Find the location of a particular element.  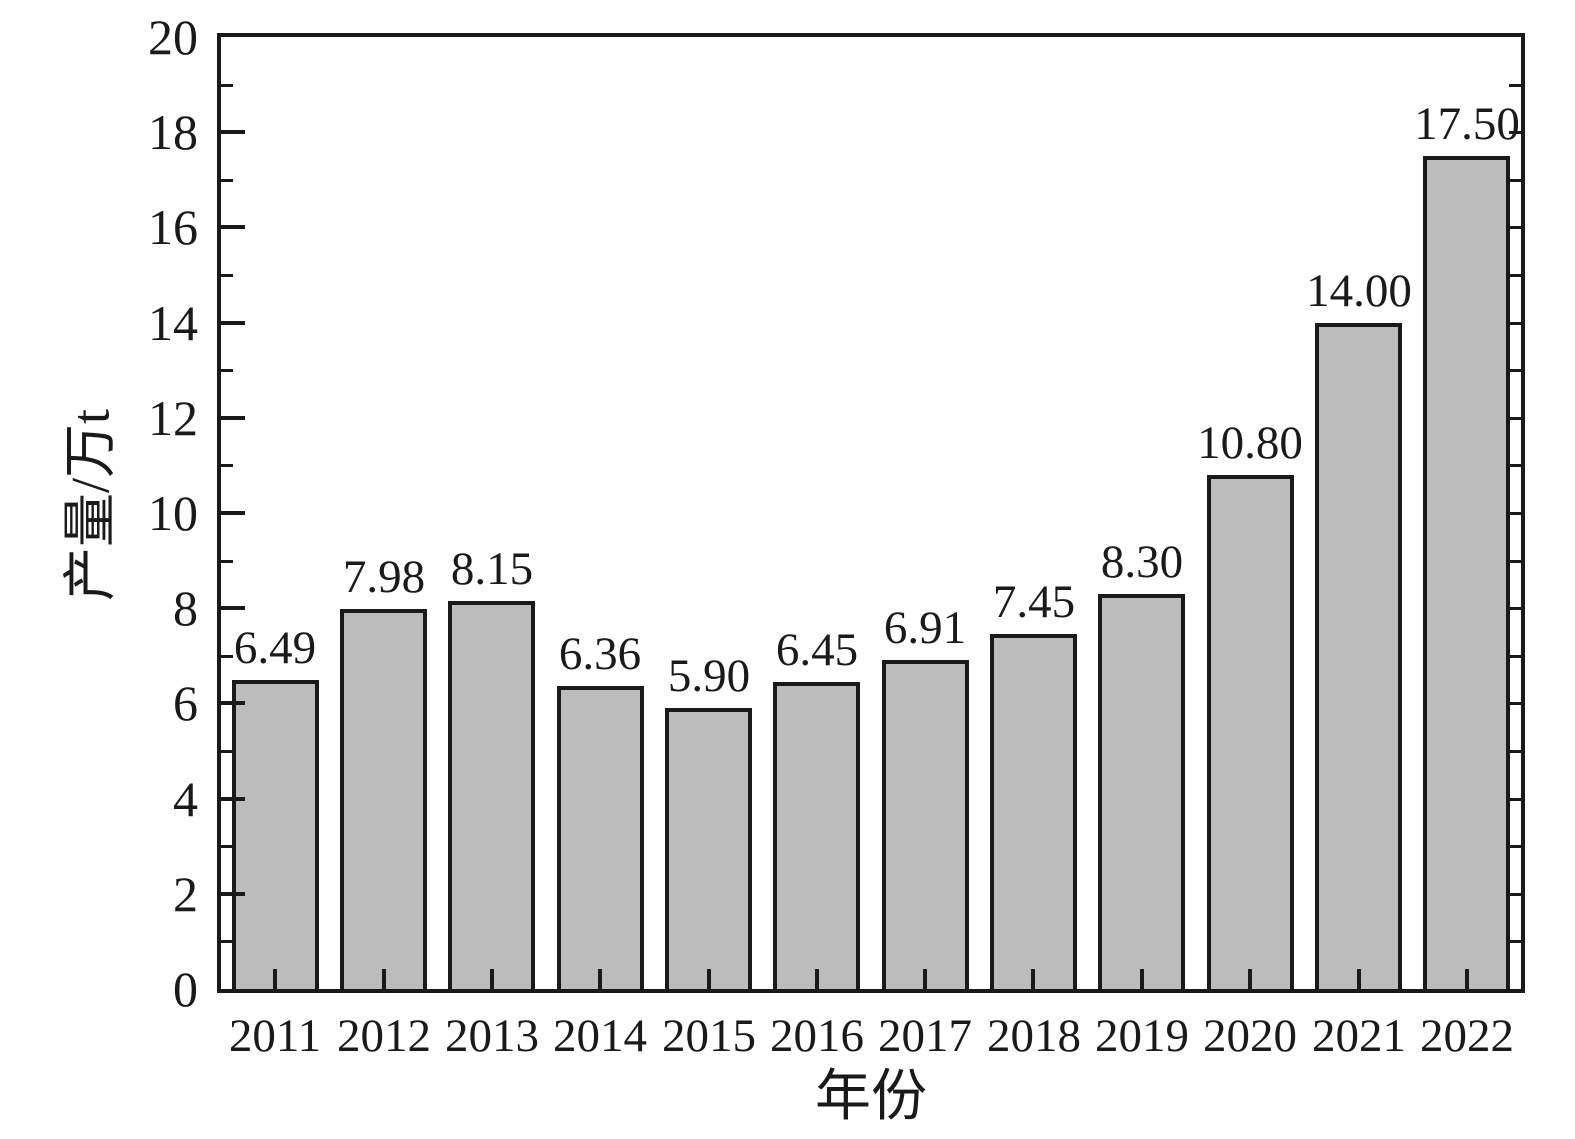

x-tick-label-2016: 2016 is located at coordinates (817, 1036).